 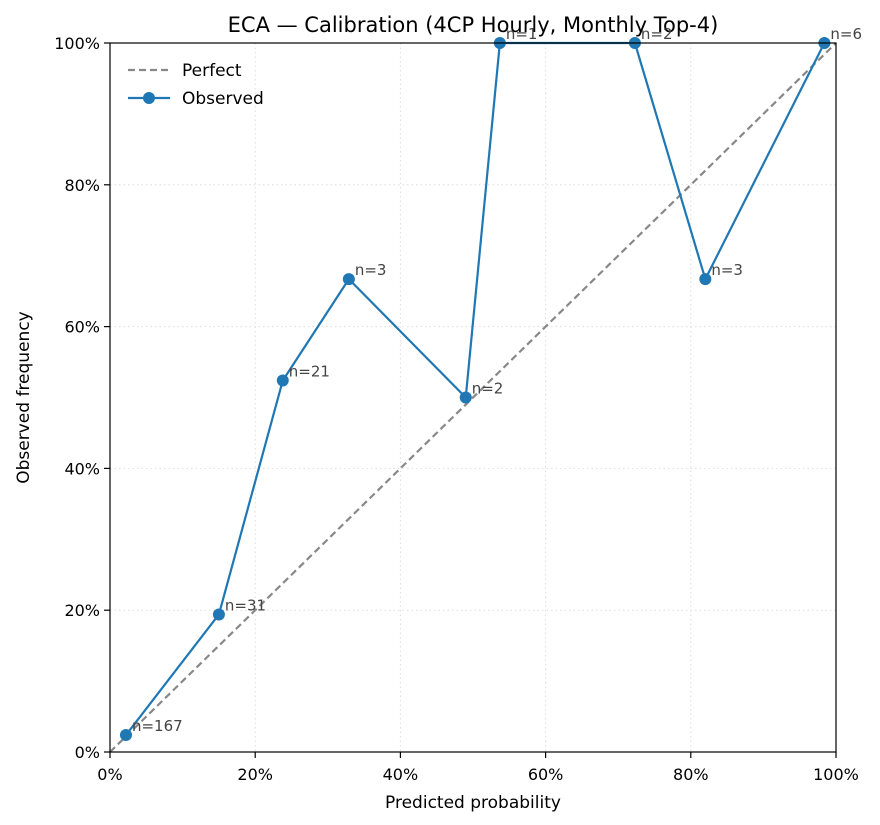 What do you see at coordinates (24, 397) in the screenshot?
I see `y-axis-label: Observed frequency` at bounding box center [24, 397].